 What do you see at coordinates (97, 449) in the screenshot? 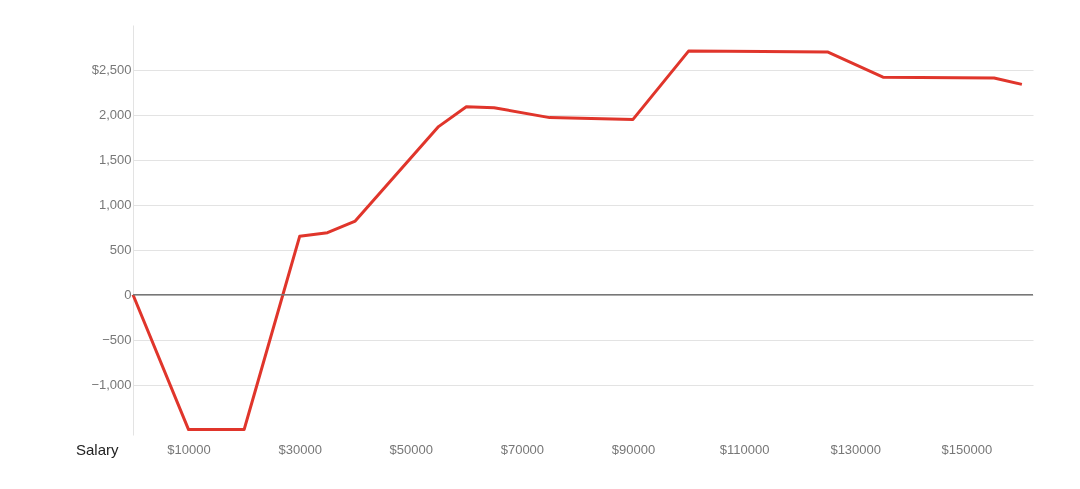
I see `x-axis-title: Salary` at bounding box center [97, 449].